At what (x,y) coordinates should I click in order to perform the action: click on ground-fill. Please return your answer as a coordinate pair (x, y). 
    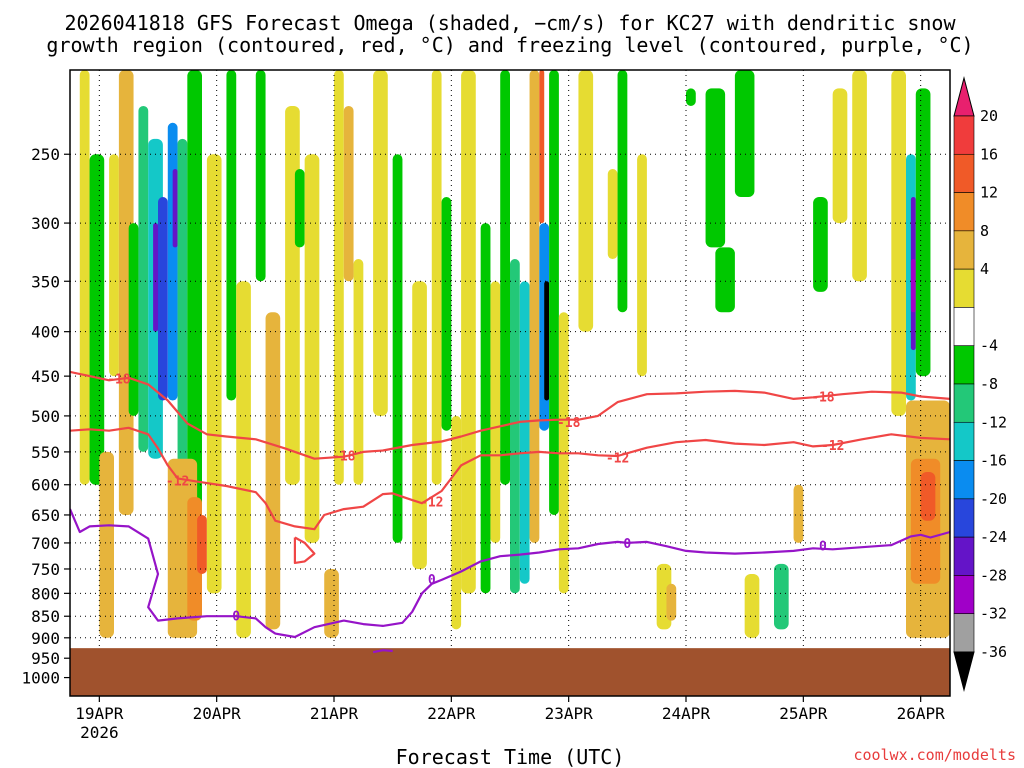
    Looking at the image, I should click on (510, 672).